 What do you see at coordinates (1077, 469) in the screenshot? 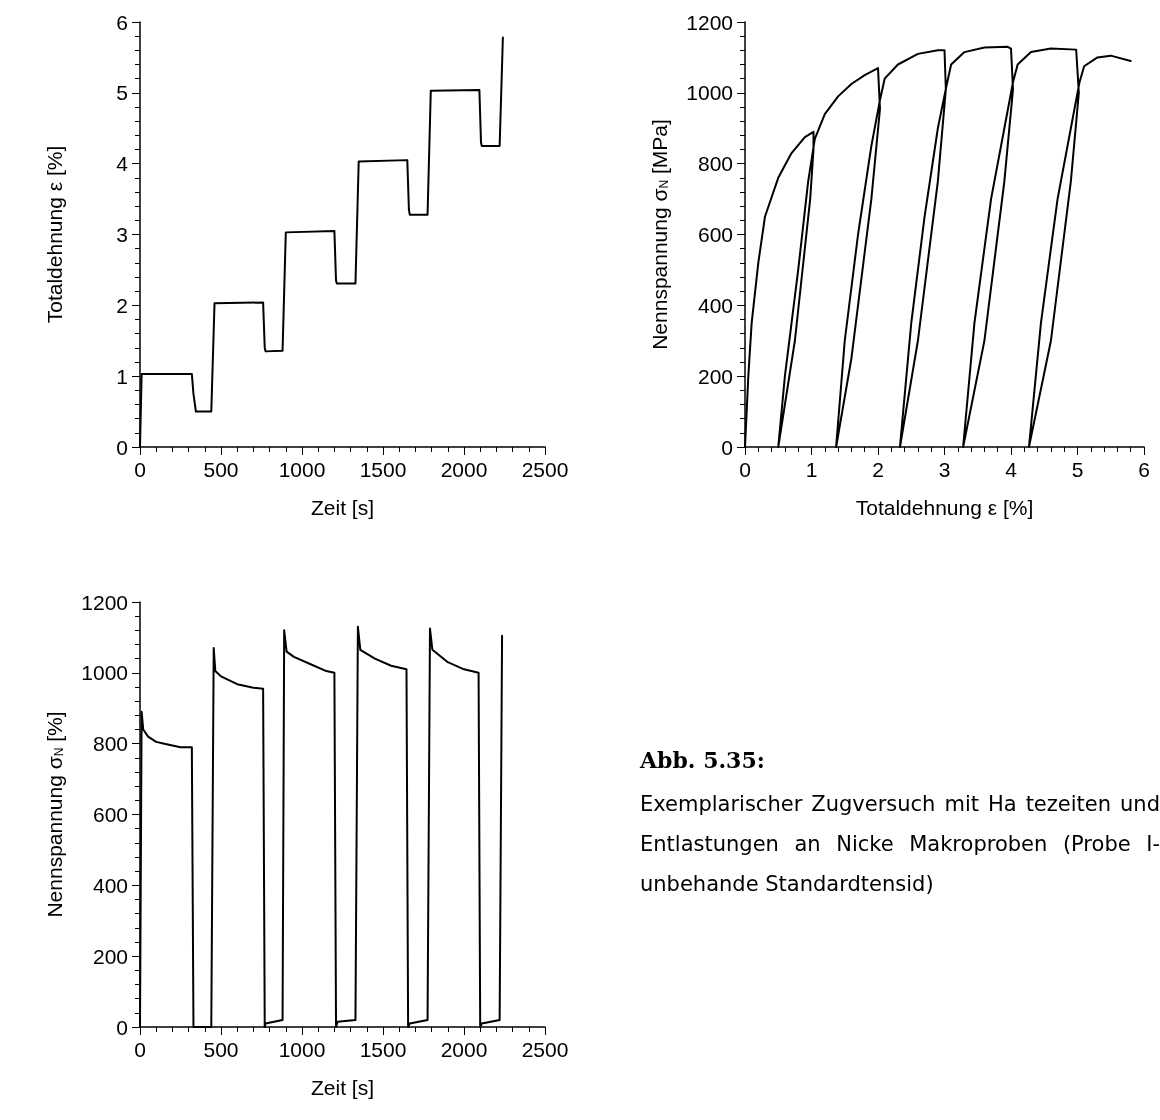
I see `x-tick-label: 5` at bounding box center [1077, 469].